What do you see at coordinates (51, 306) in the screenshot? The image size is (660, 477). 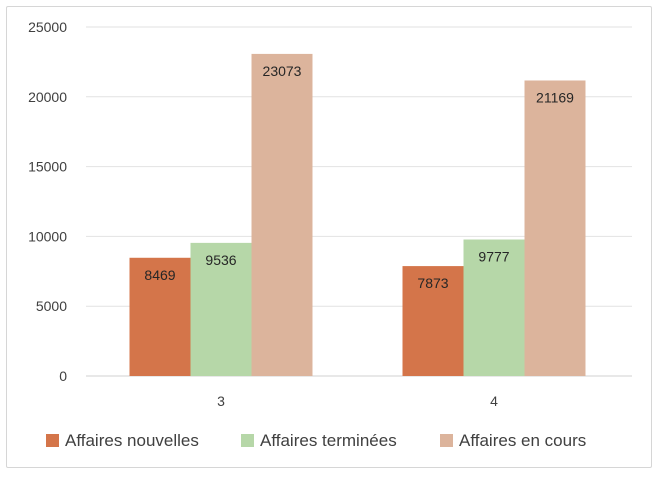 I see `y-tick-label: 5000` at bounding box center [51, 306].